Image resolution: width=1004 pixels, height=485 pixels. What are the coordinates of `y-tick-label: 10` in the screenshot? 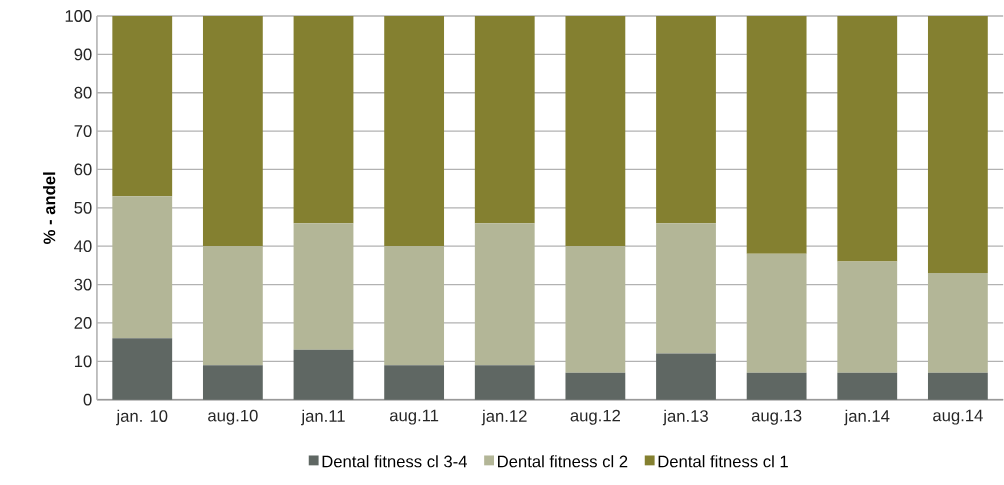 It's located at (83, 361).